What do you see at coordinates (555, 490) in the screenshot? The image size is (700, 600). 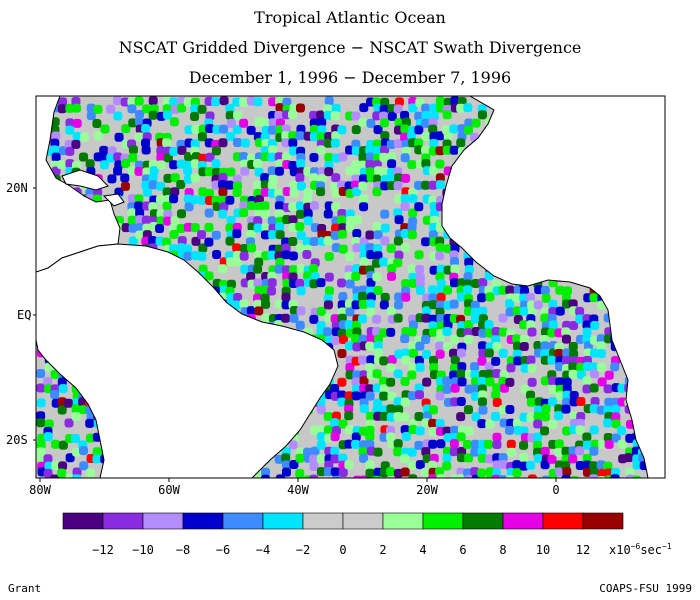 I see `lon-label-0: 0` at bounding box center [555, 490].